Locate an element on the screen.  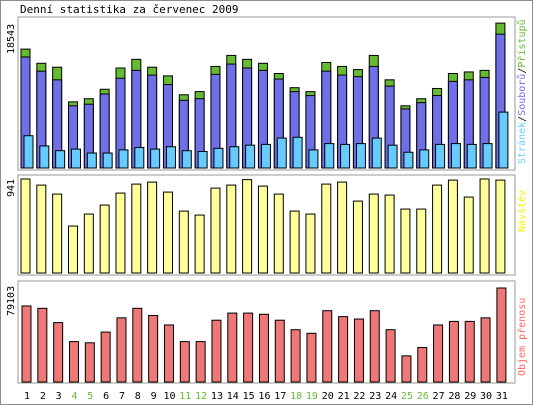
volume-max-label: 79103 is located at coordinates (11, 301).